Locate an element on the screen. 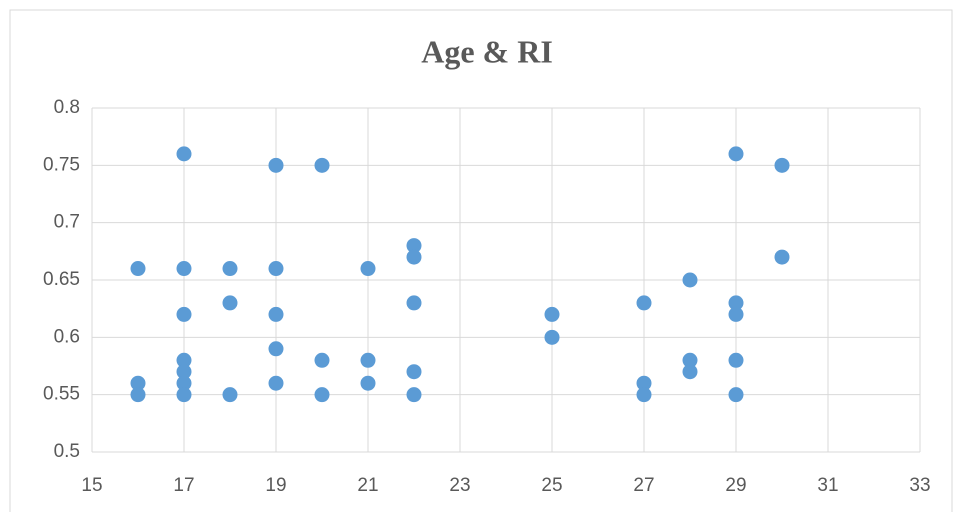  x-tick-label: 17 is located at coordinates (183, 485).